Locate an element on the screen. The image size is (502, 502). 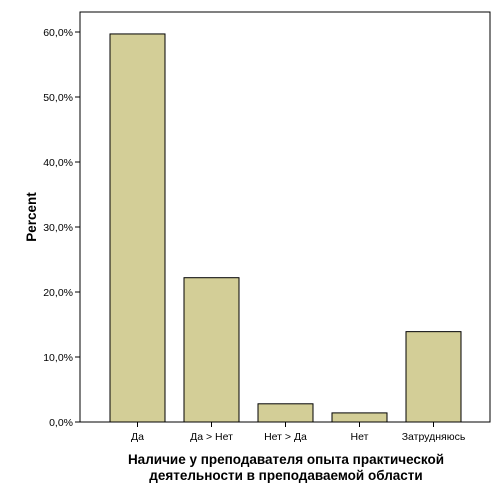
y-tick-label: 50,0% is located at coordinates (58, 98).